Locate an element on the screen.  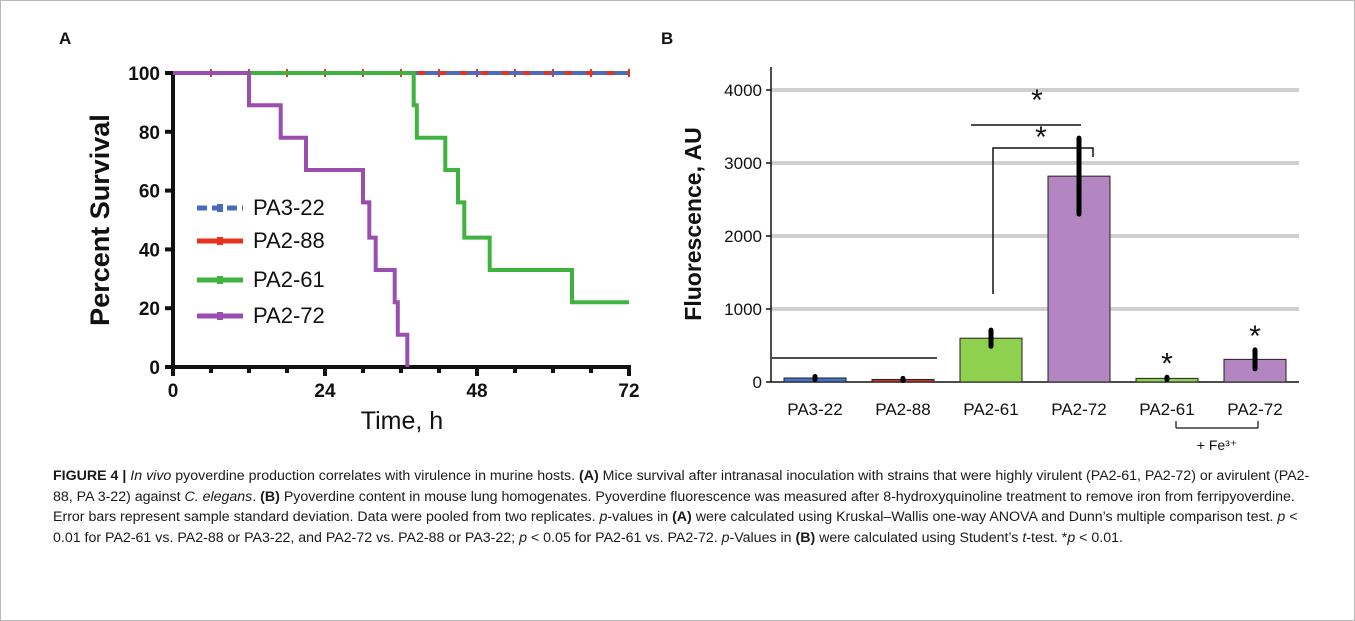
y-tick-label: 60 is located at coordinates (149, 192).